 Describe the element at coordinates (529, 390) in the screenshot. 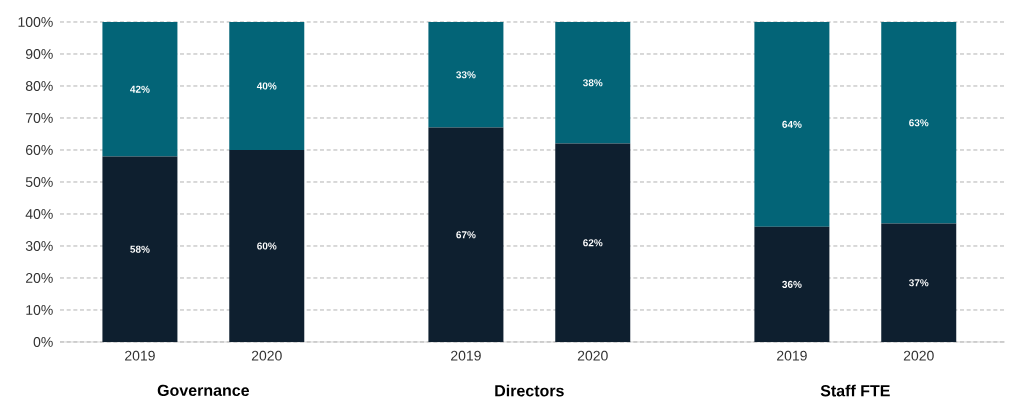

I see `text: Directors` at that location.